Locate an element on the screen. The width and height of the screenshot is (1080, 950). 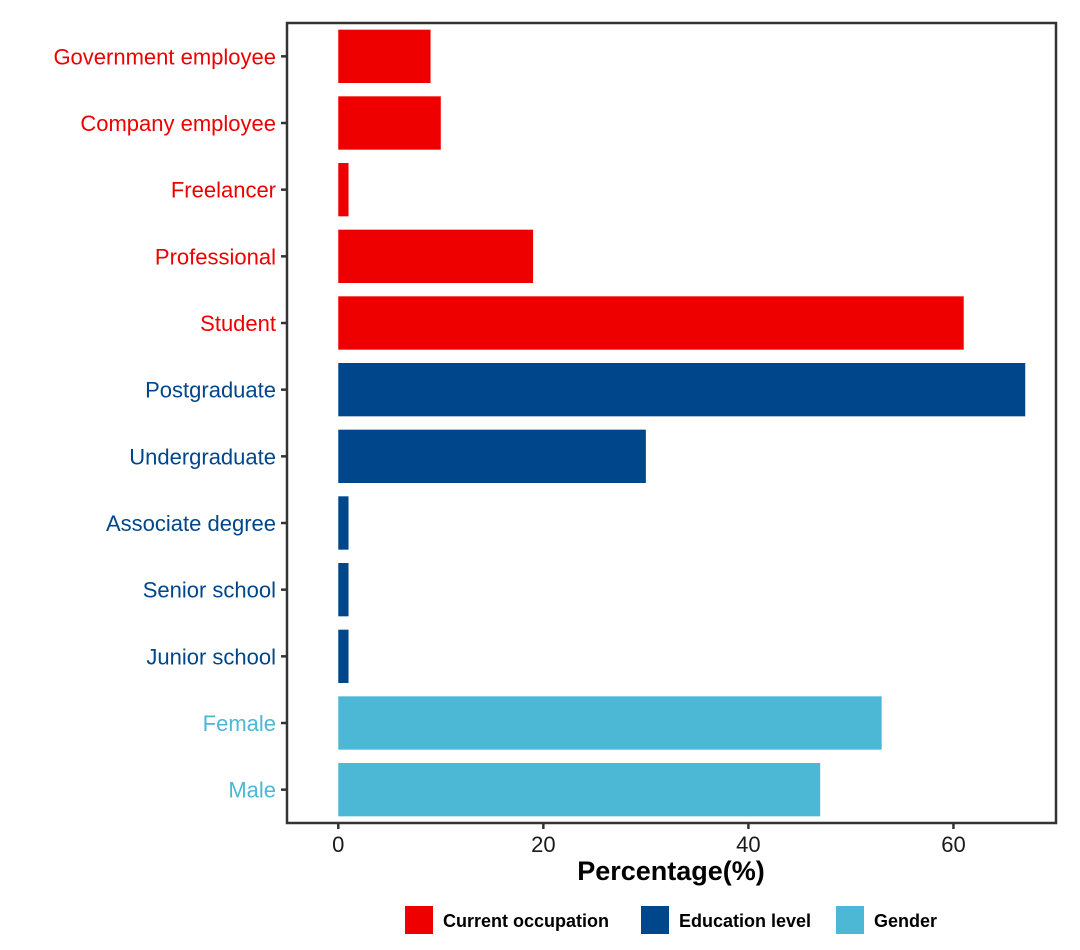
y-label-company-employee: Company employee is located at coordinates (178, 123).